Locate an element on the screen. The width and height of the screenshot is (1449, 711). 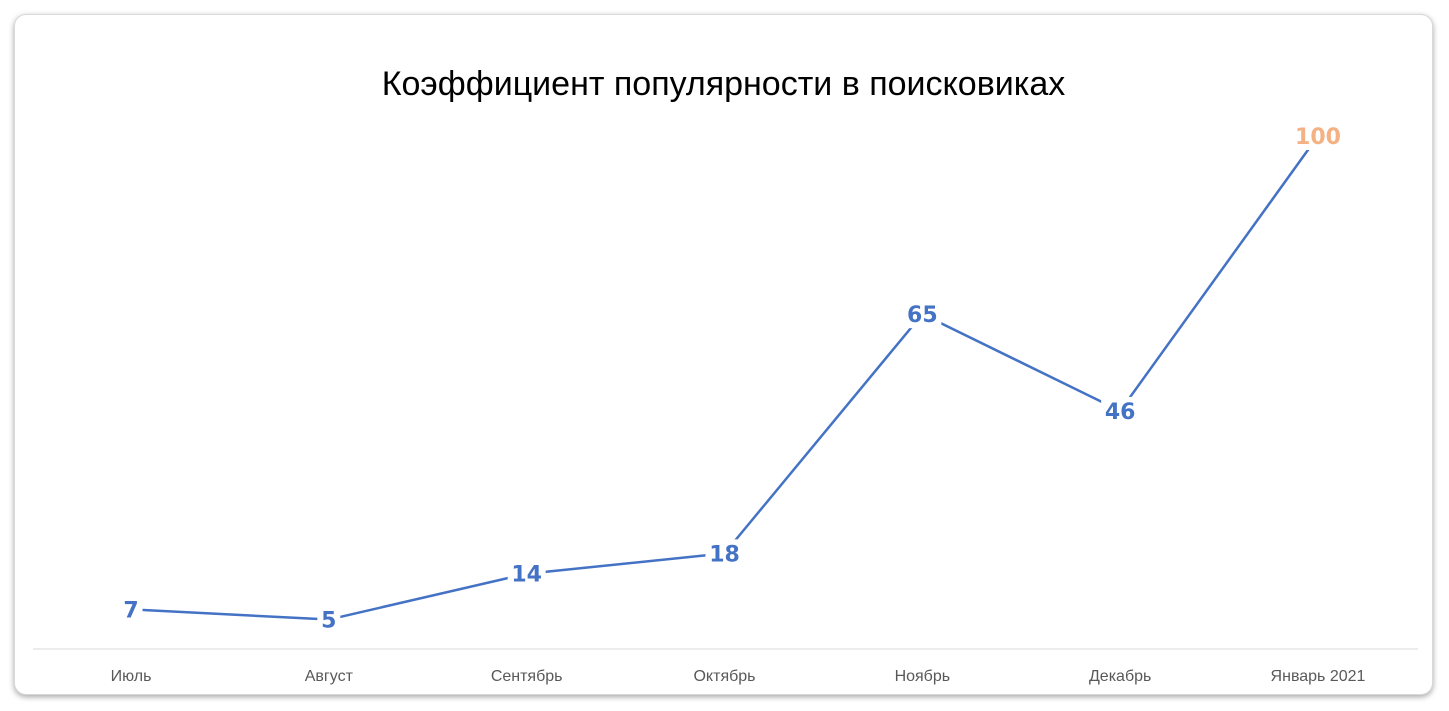
x-tick-label: Август is located at coordinates (329, 676).